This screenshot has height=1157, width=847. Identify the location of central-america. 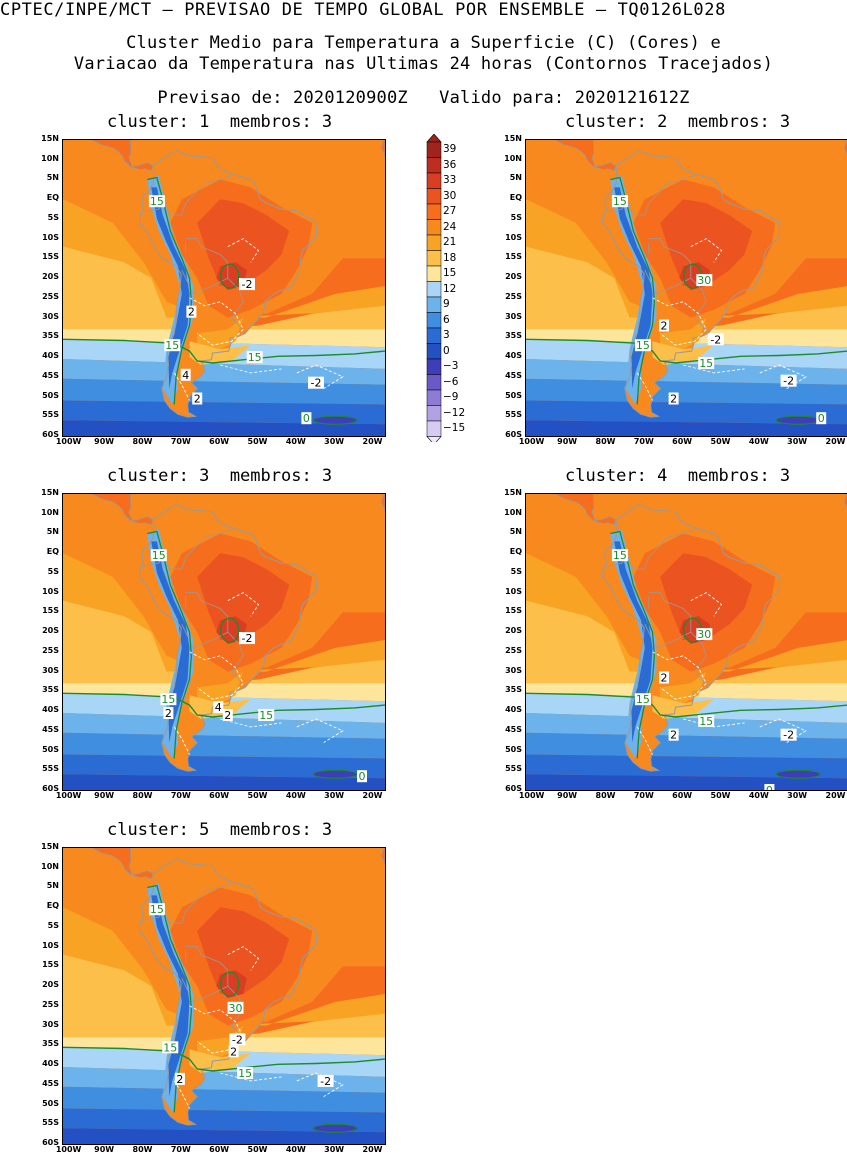
(585, 510).